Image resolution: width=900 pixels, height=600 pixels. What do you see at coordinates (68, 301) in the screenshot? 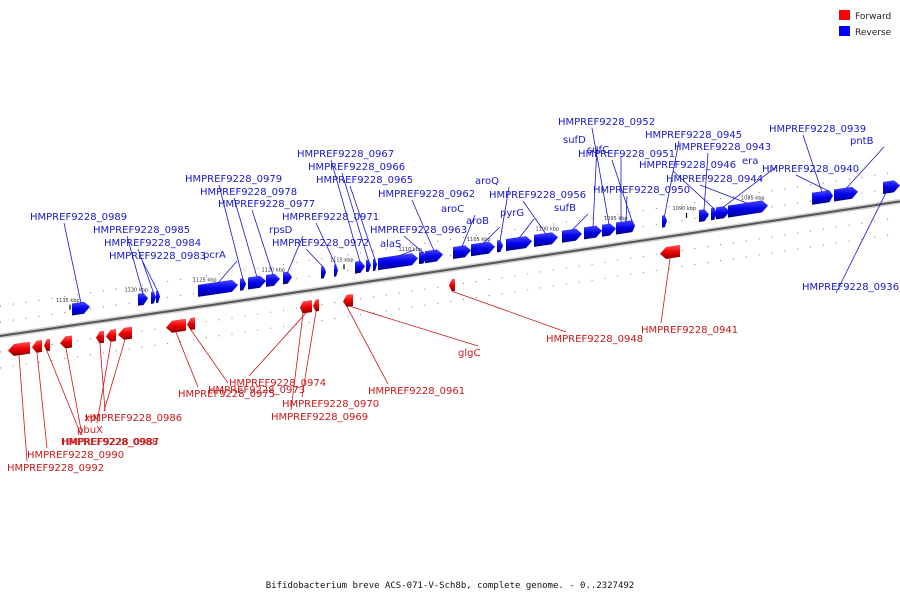
I see `tick-label: 1135 kbp` at bounding box center [68, 301].